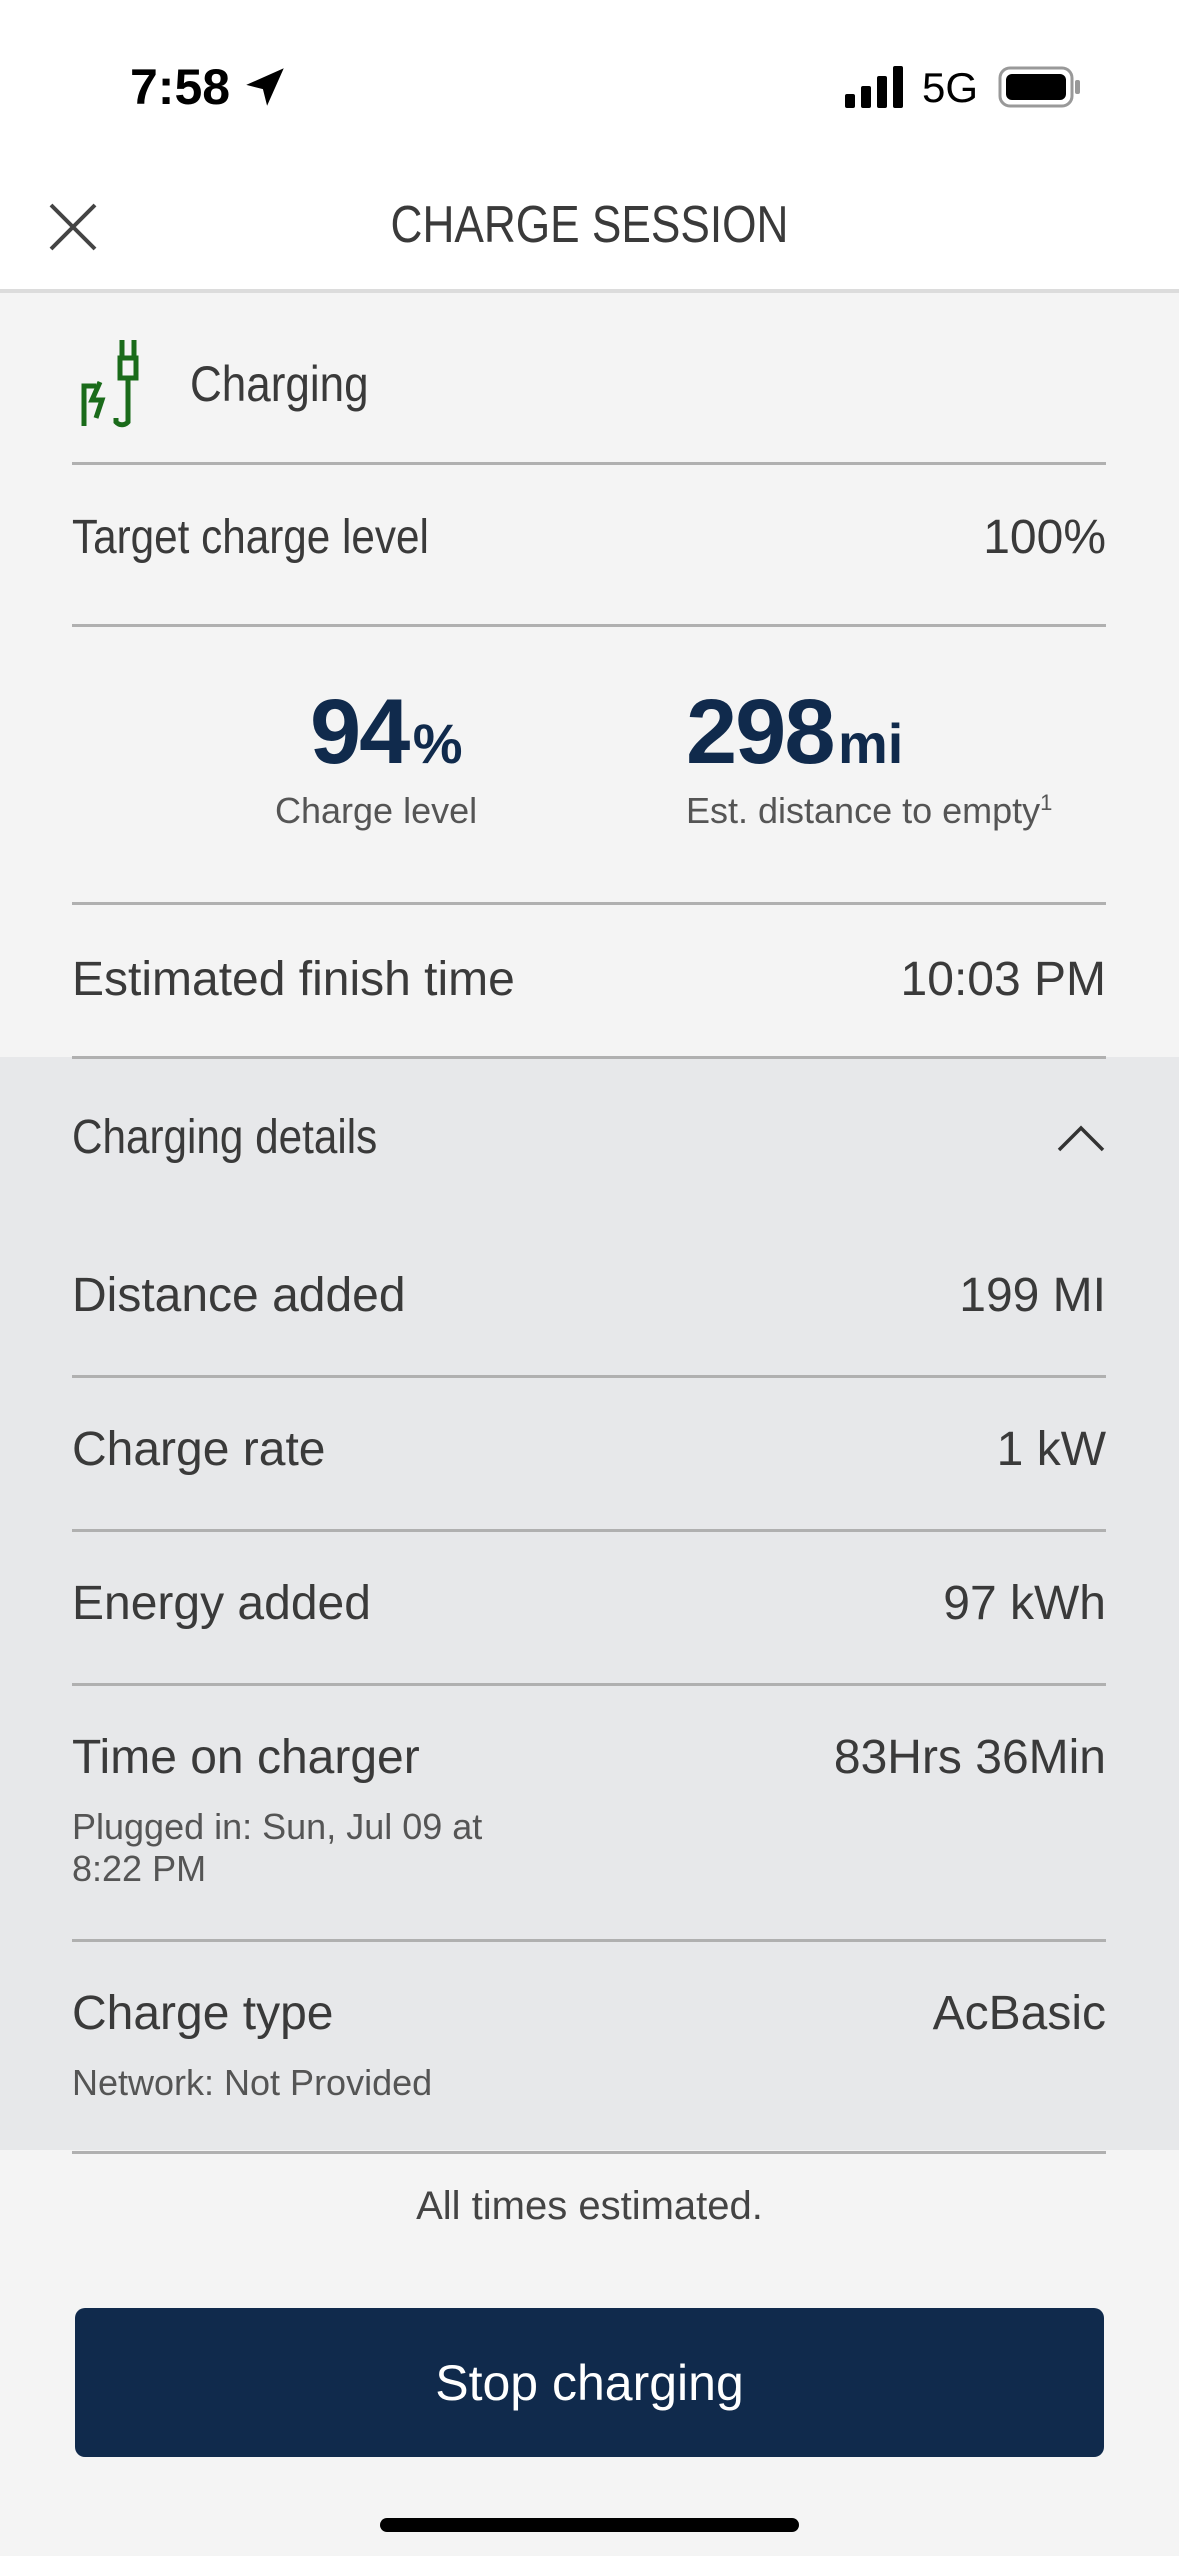  I want to click on time-on-charger-row: Time on charger 83Hrs 36Min, so click(589, 1757).